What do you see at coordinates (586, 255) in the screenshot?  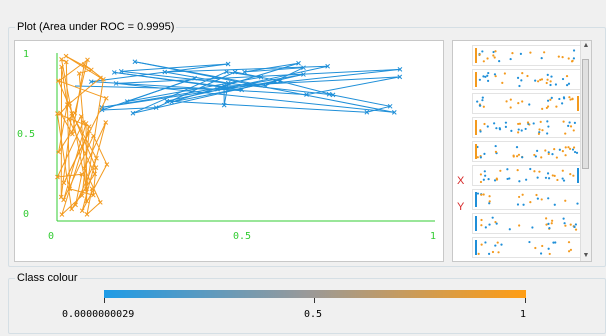 I see `scroll-down-icon: ▼` at bounding box center [586, 255].